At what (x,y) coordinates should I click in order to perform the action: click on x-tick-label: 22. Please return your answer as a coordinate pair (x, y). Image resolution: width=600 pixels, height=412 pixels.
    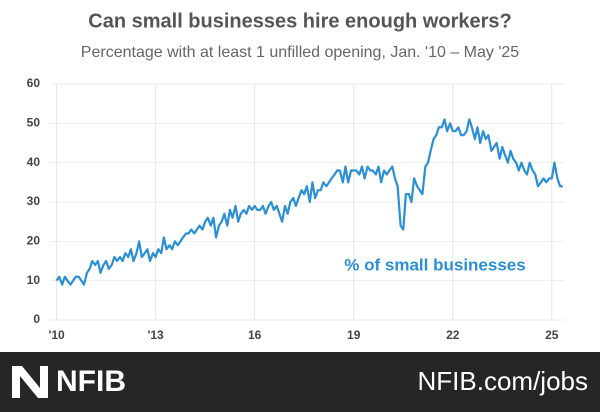
    Looking at the image, I should click on (453, 335).